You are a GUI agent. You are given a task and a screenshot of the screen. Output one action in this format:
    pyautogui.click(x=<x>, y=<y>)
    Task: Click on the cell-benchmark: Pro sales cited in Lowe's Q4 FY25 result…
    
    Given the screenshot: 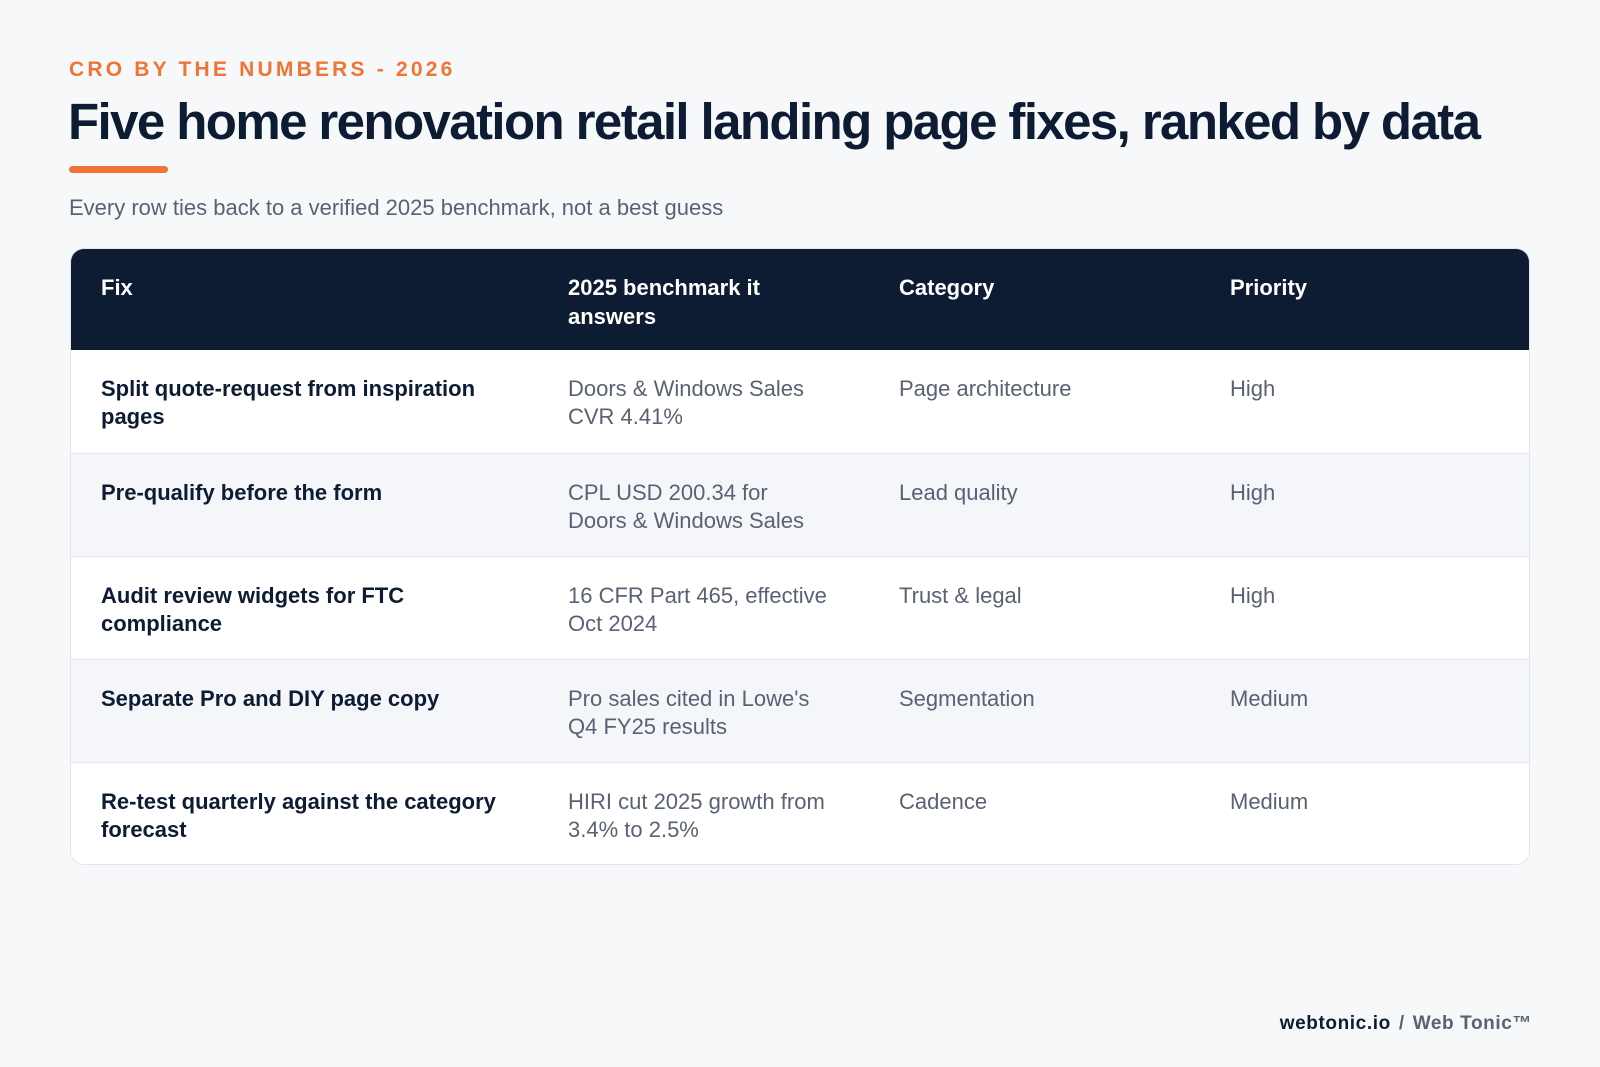 What is the action you would take?
    pyautogui.click(x=689, y=712)
    